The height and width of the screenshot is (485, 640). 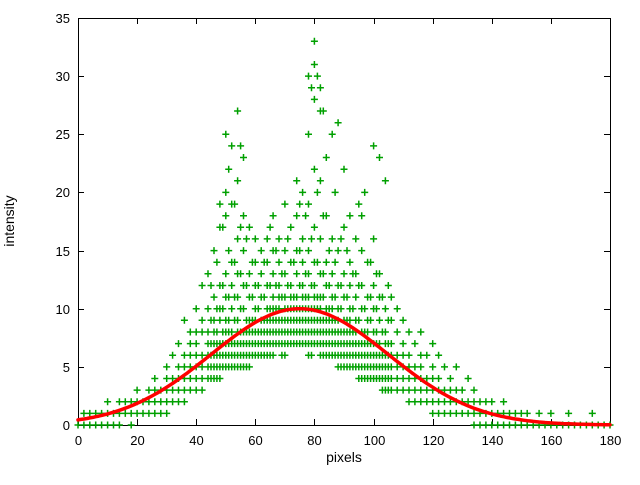 I want to click on x-tick-label: 100, so click(x=375, y=440).